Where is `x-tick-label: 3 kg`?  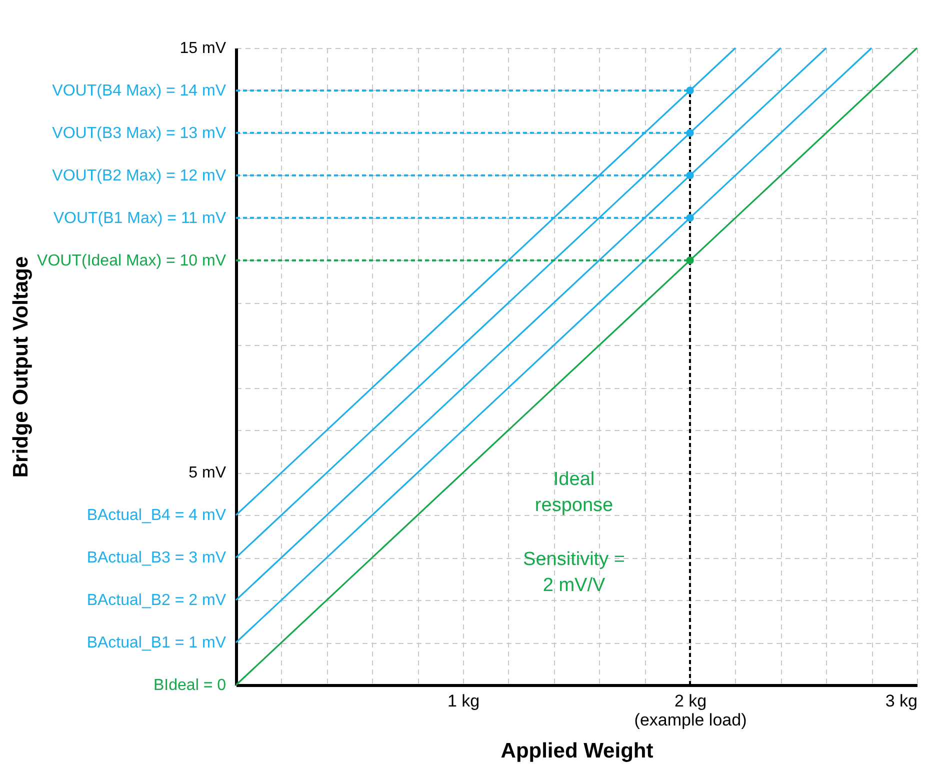 x-tick-label: 3 kg is located at coordinates (901, 701).